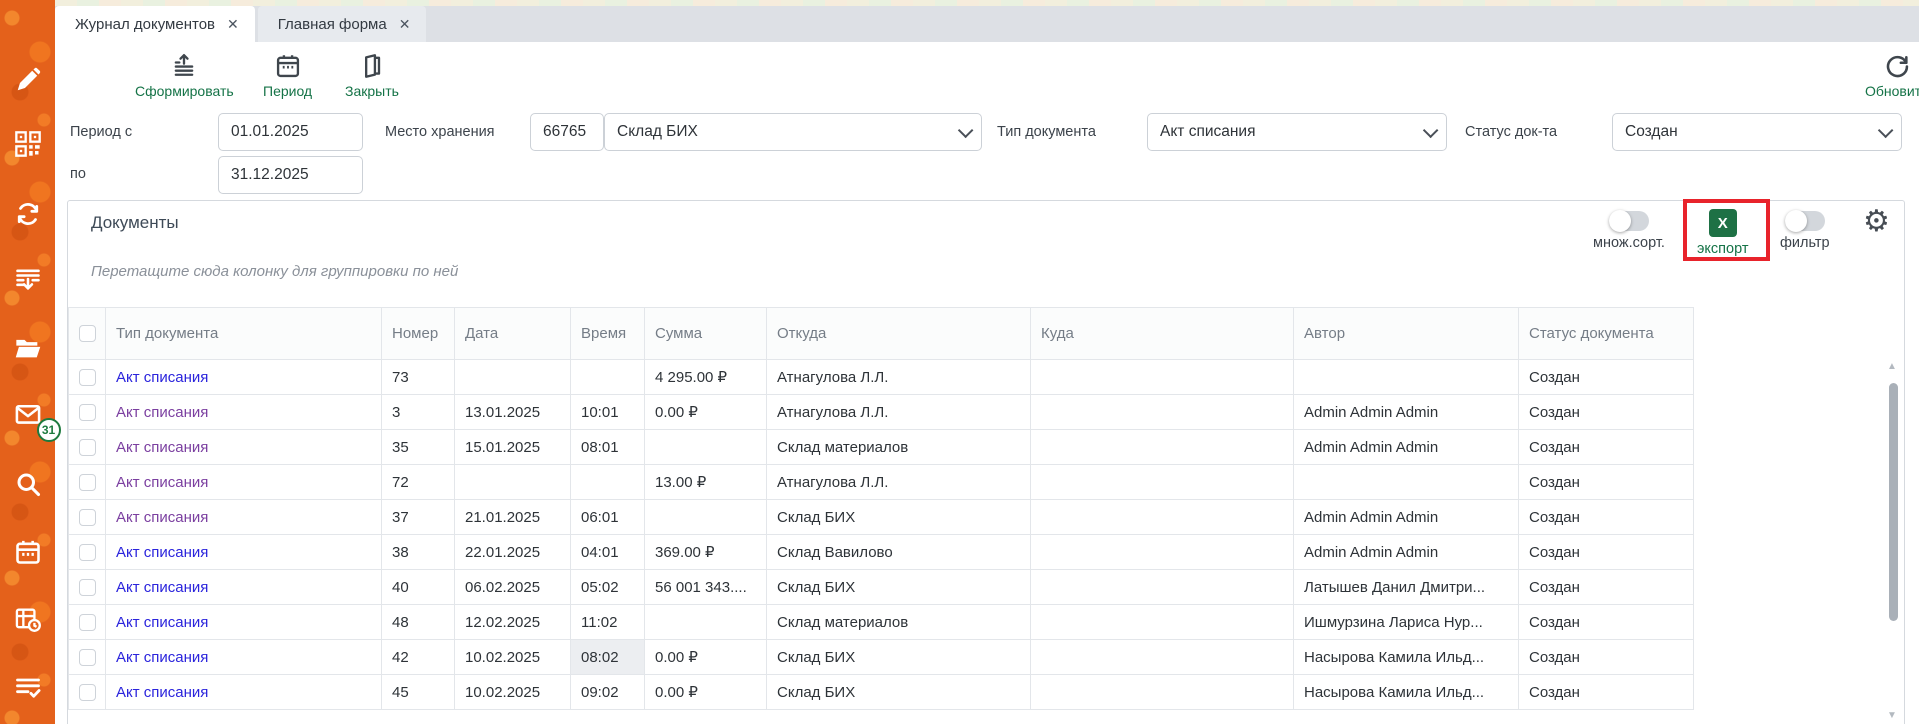 The width and height of the screenshot is (1919, 724). Describe the element at coordinates (567, 132) in the screenshot. I see `storage-code-input: 66765` at that location.